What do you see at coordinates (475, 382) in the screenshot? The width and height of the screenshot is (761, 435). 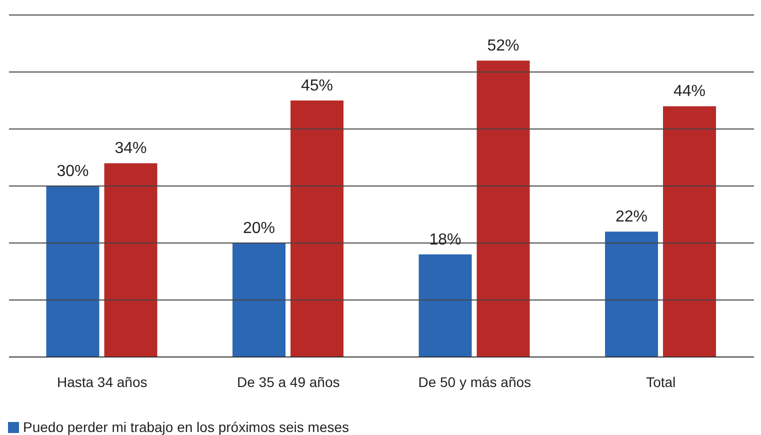 I see `x-tick-label: De 50 y más años` at bounding box center [475, 382].